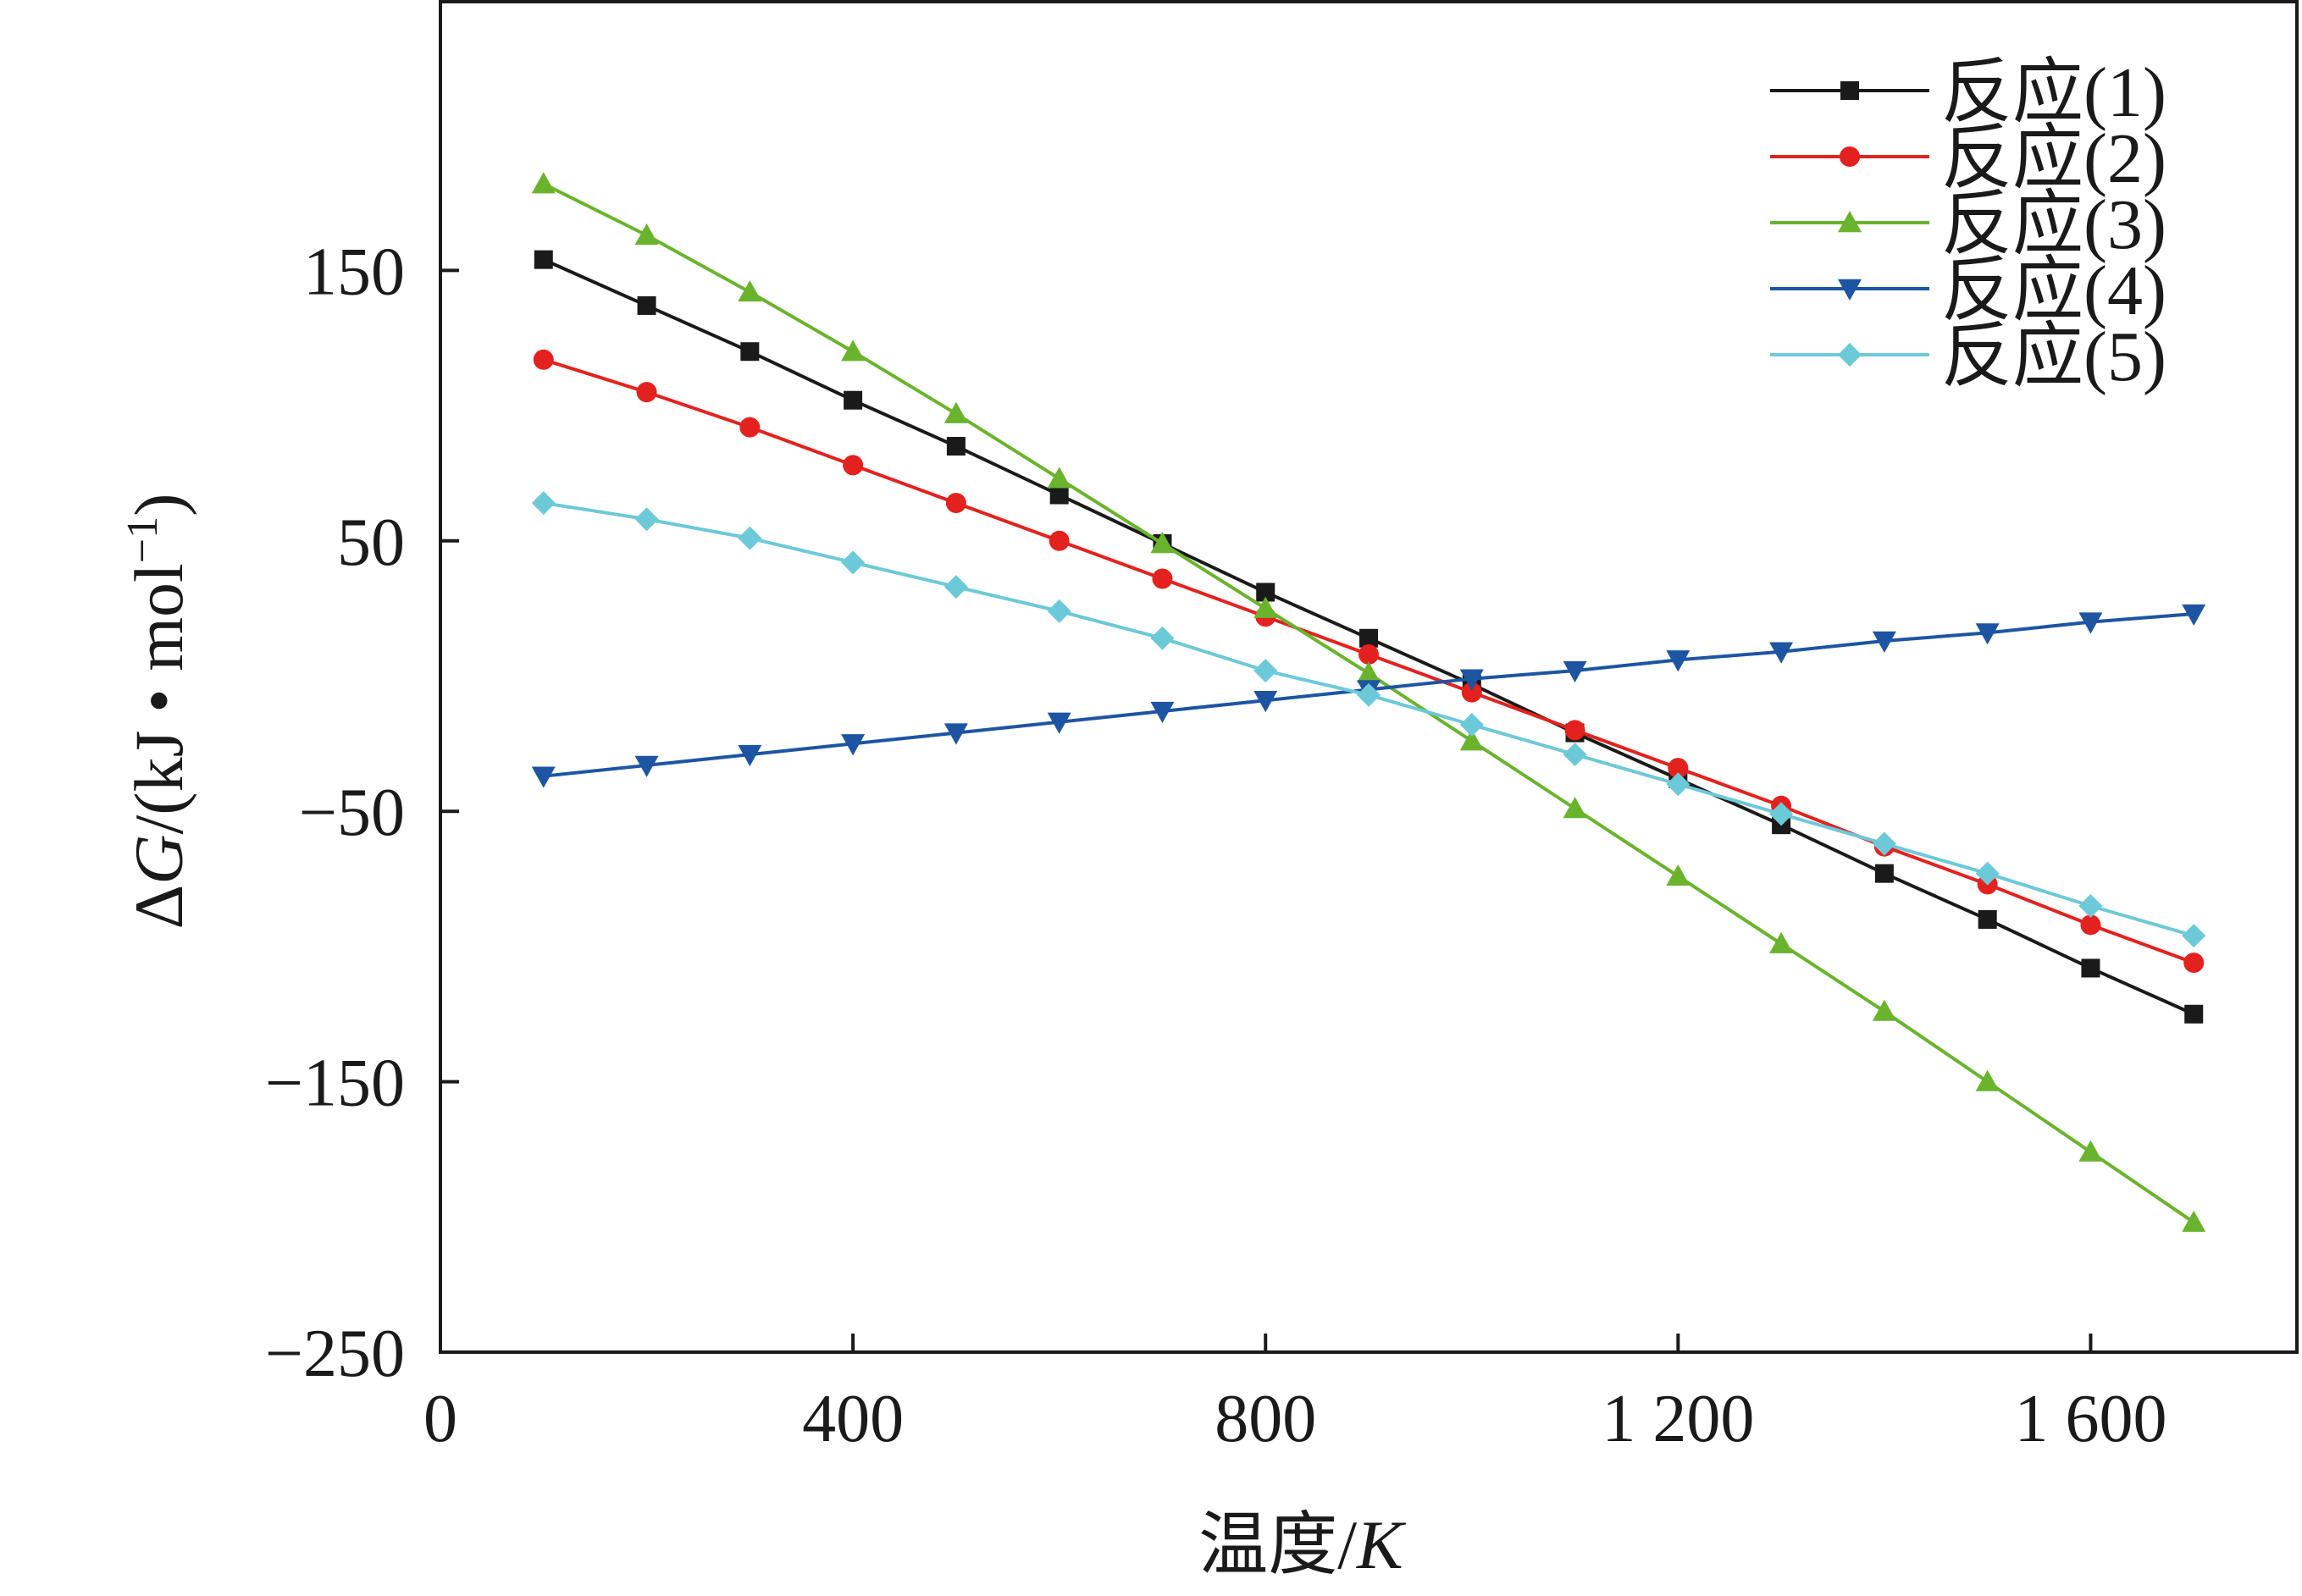  I want to click on y-tick-label: −50, so click(352, 813).